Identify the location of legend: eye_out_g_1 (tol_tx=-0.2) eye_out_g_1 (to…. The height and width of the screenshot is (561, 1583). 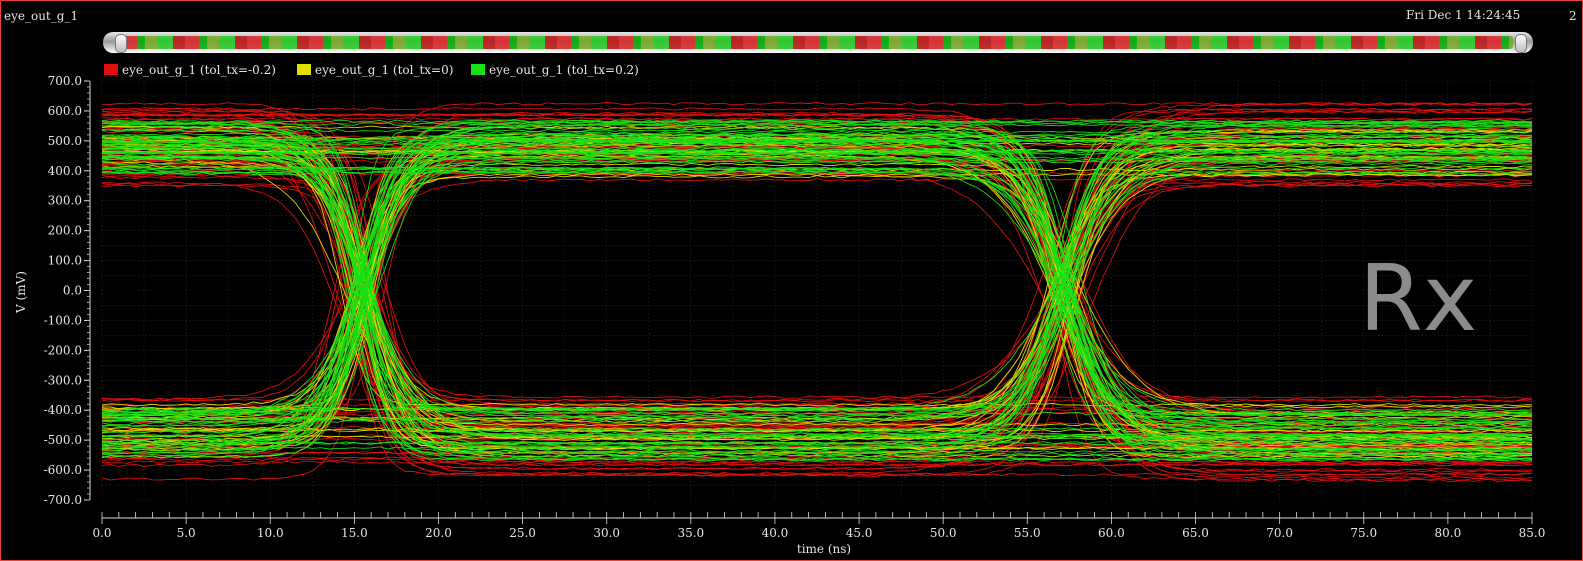
(371, 70).